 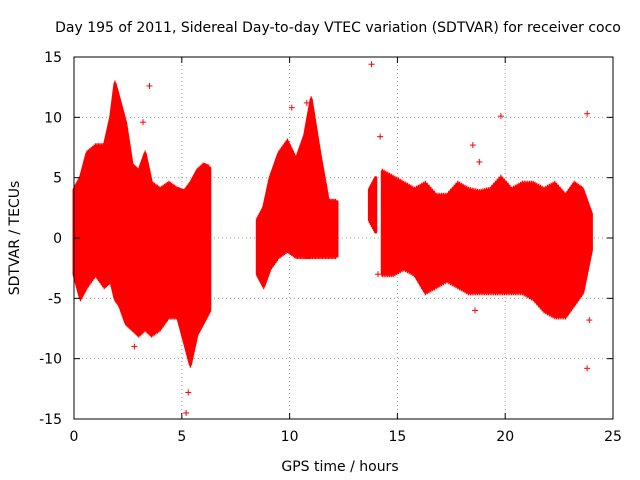 I want to click on y-axis-label: SDTVAR / TECUs, so click(x=15, y=238).